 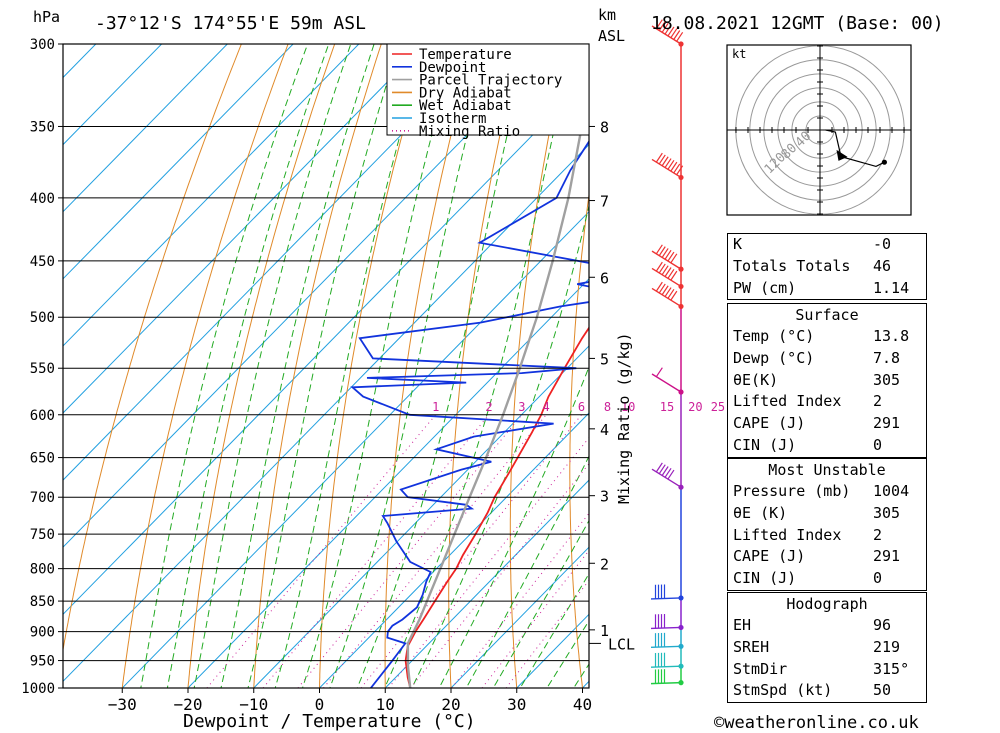 What do you see at coordinates (450, 704) in the screenshot?
I see `x-tick-label: 20` at bounding box center [450, 704].